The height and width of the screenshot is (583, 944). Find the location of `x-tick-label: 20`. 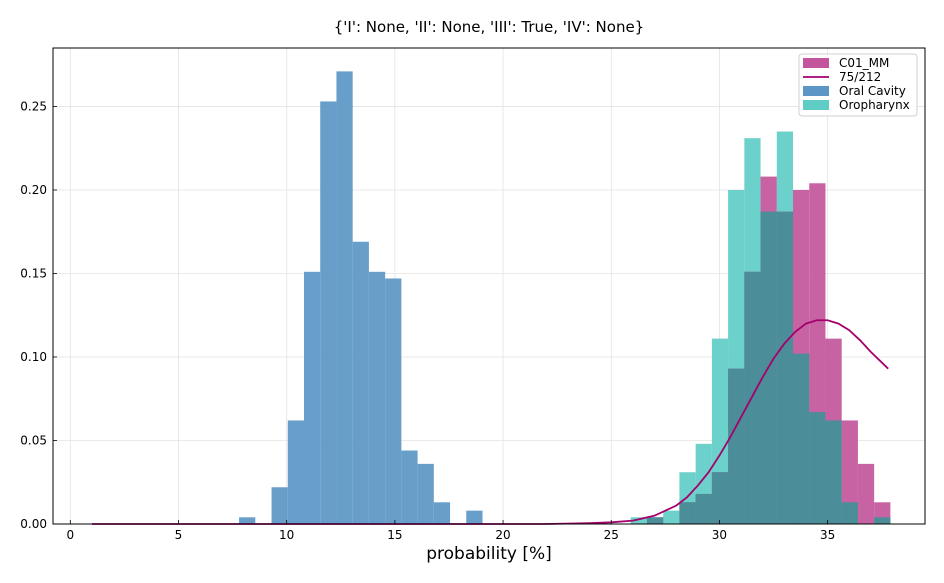

x-tick-label: 20 is located at coordinates (502, 535).